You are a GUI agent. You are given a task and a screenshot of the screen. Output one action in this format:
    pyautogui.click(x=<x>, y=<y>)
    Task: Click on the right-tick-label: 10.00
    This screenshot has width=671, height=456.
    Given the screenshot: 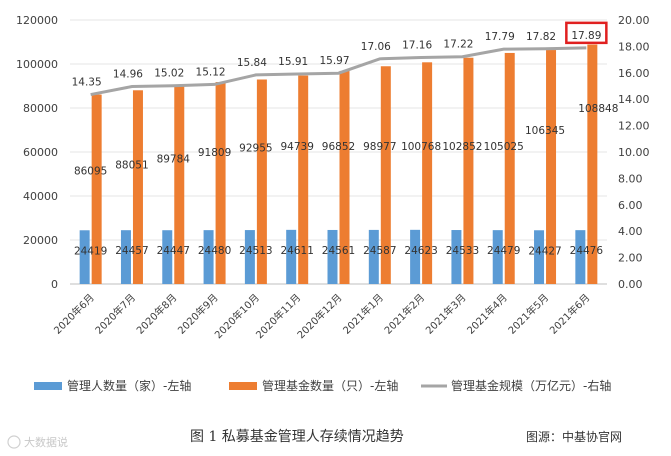 What is the action you would take?
    pyautogui.click(x=634, y=152)
    